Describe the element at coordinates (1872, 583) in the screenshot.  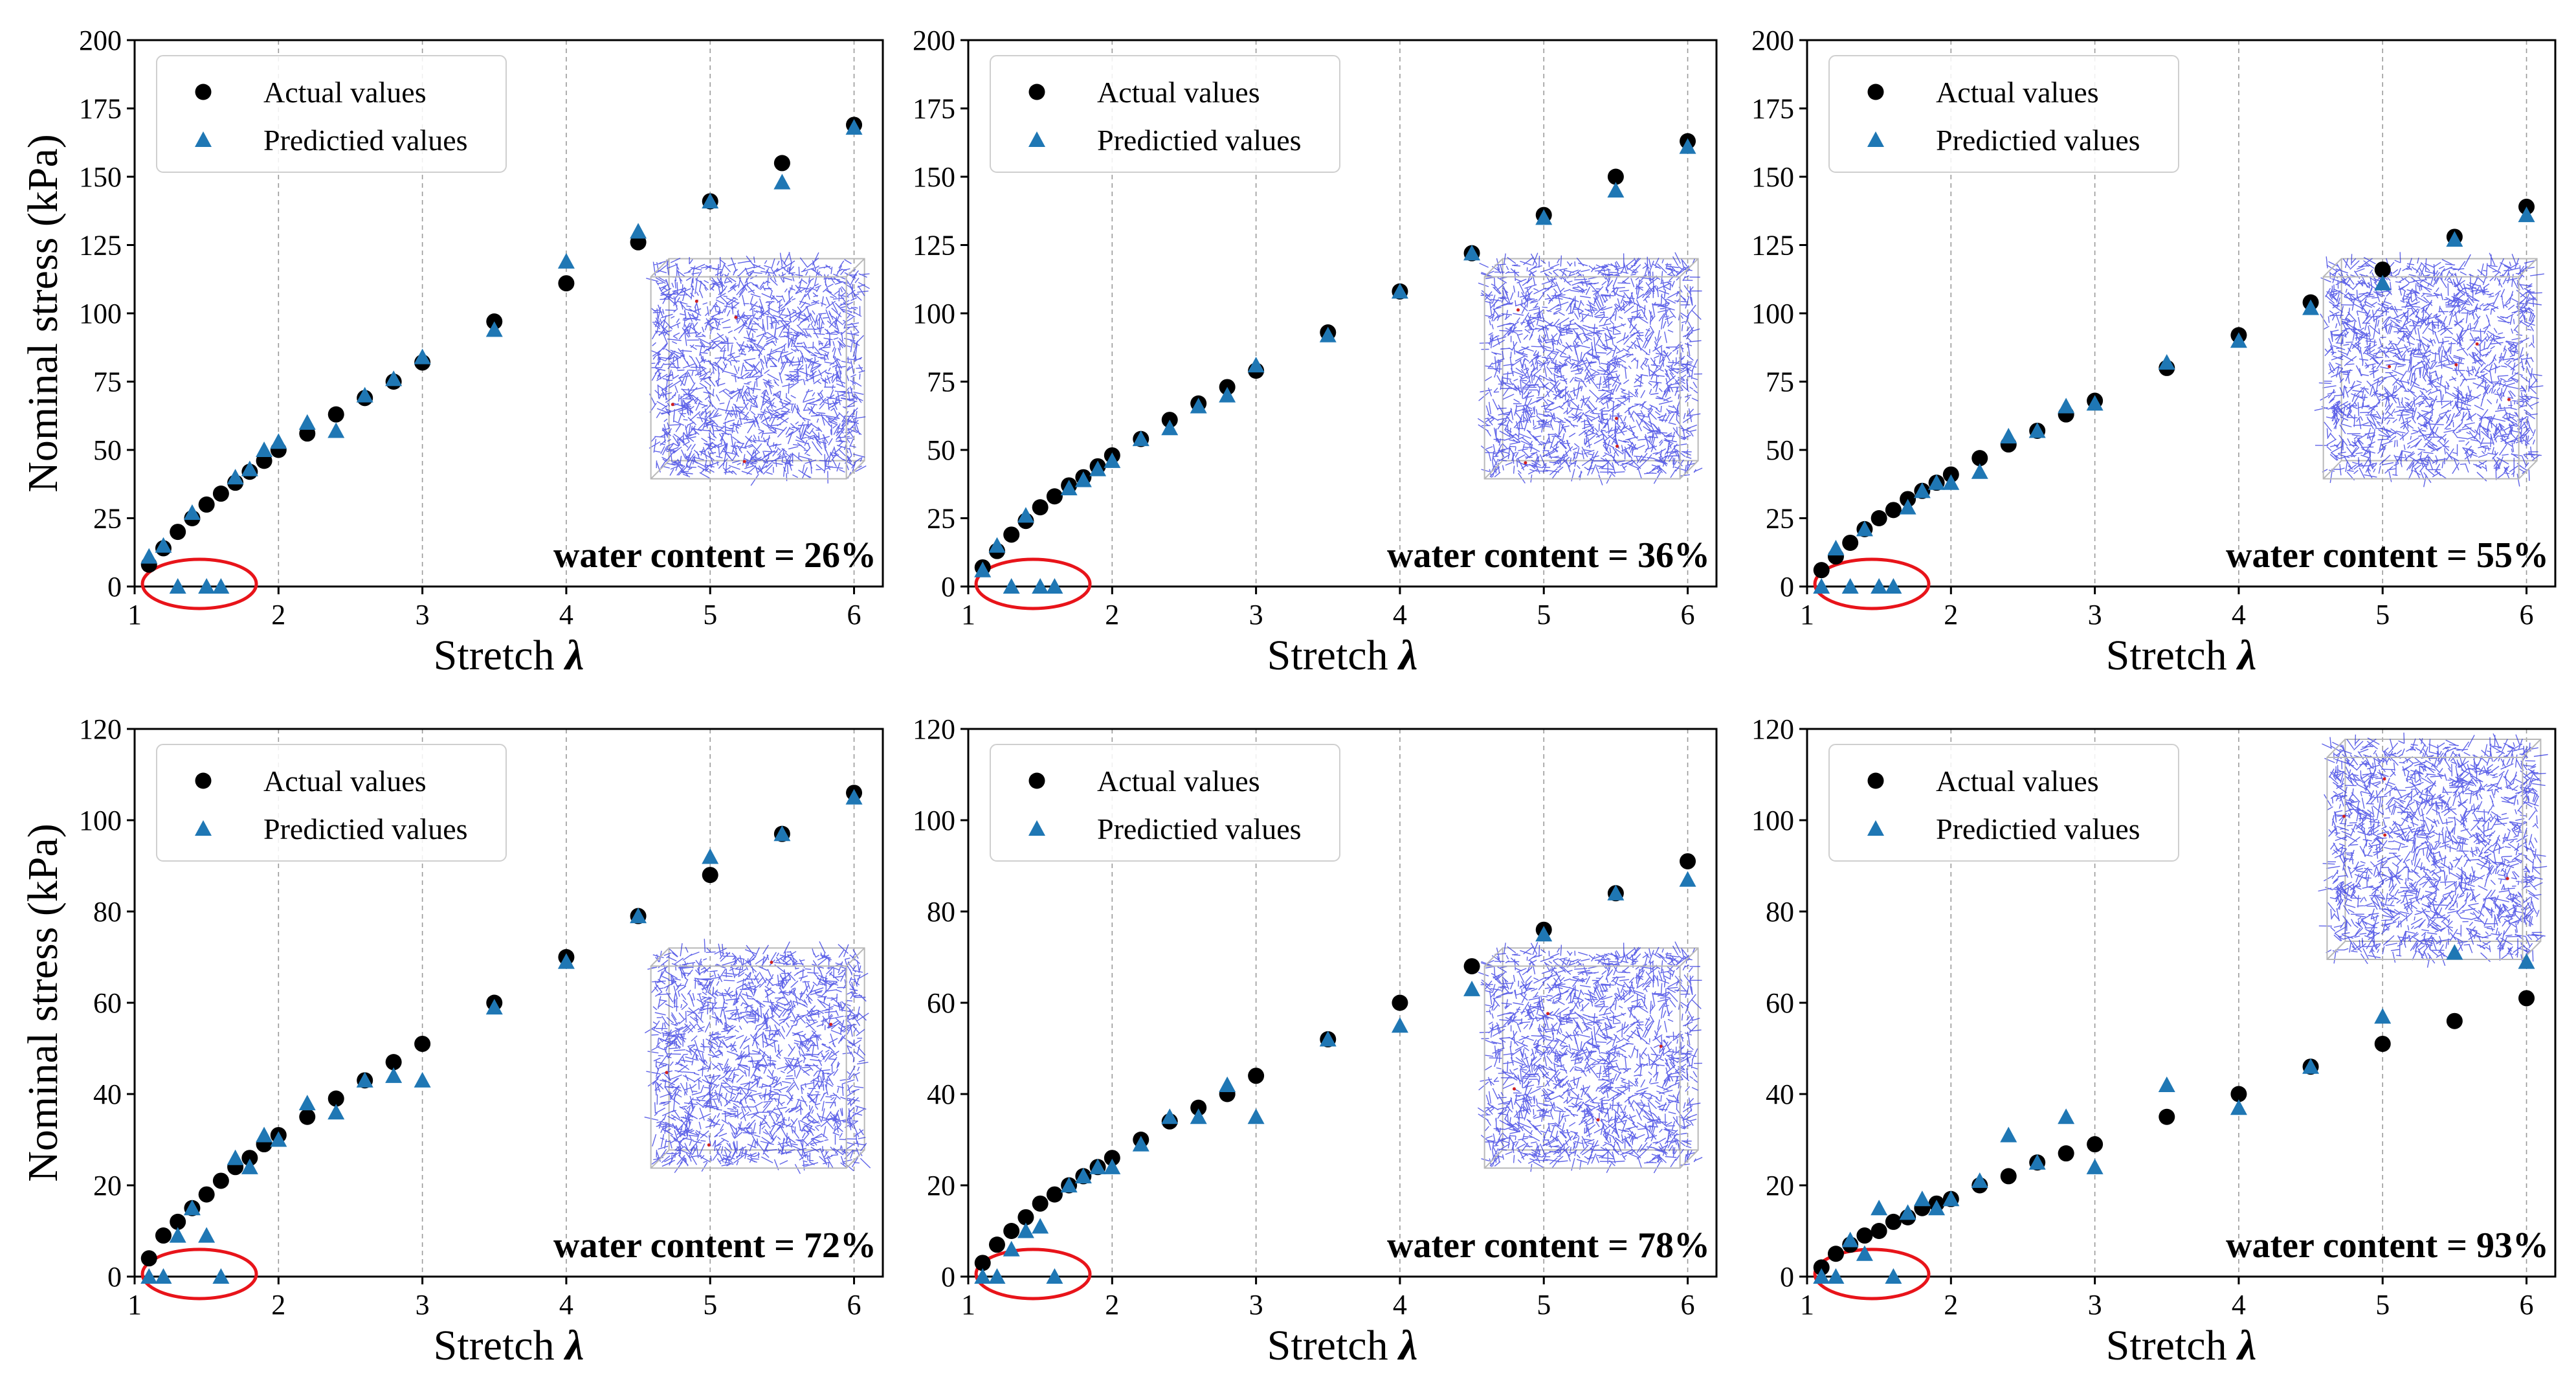
I see `highlight-ellipse` at that location.